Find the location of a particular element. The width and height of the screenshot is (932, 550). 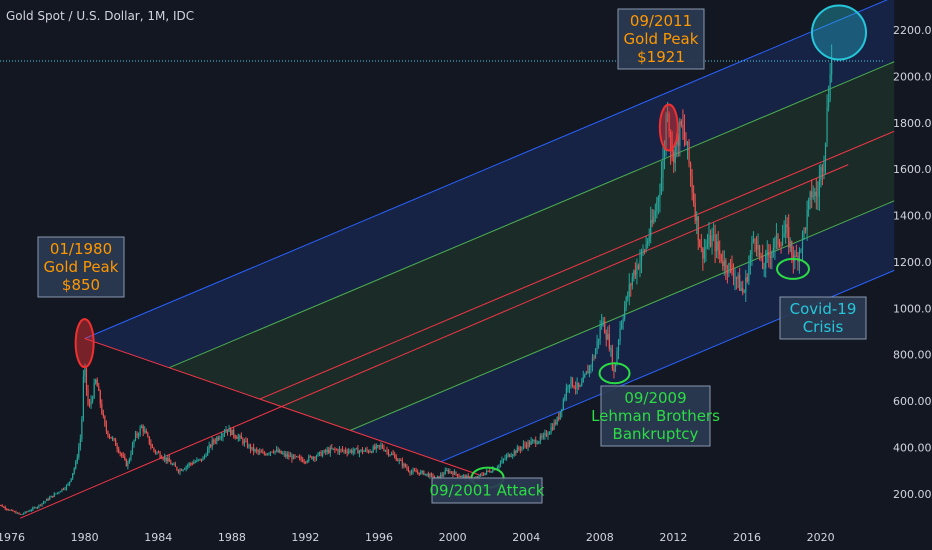

label-text: Lehman Brothers is located at coordinates (655, 416).